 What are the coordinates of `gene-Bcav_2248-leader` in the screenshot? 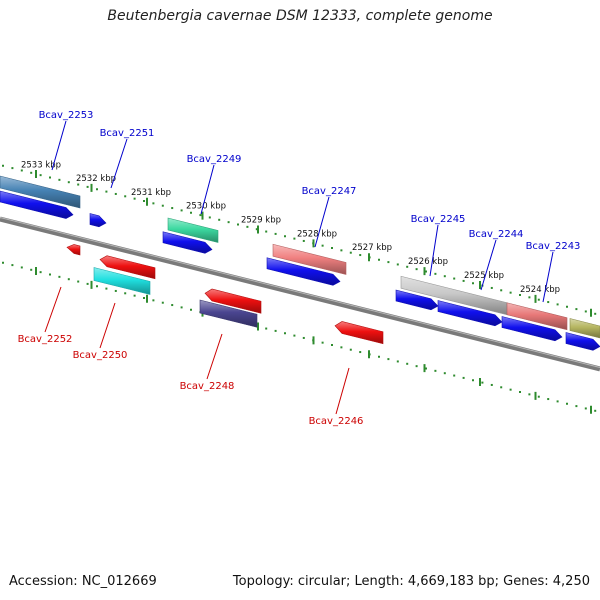 It's located at (214, 356).